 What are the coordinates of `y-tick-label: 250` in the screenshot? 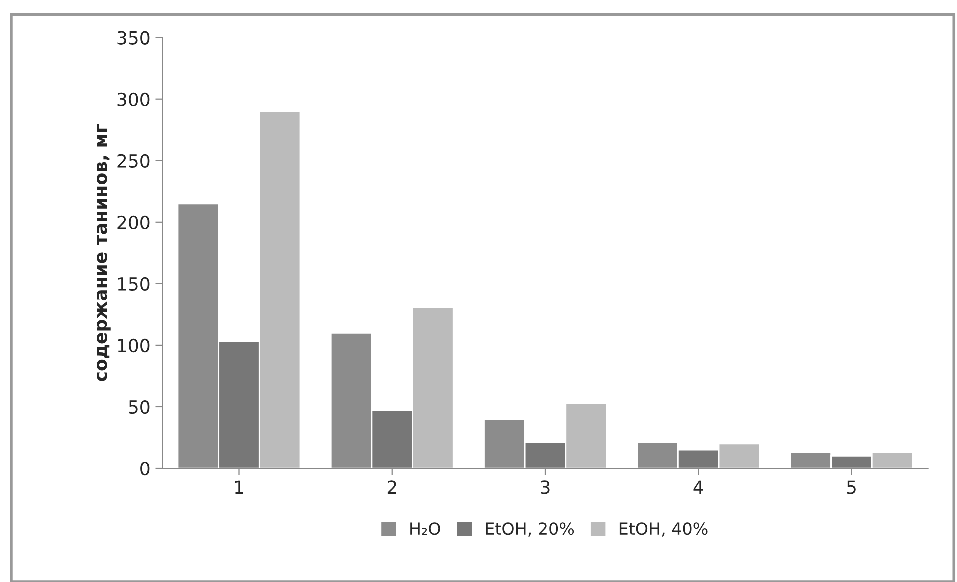 It's located at (134, 161).